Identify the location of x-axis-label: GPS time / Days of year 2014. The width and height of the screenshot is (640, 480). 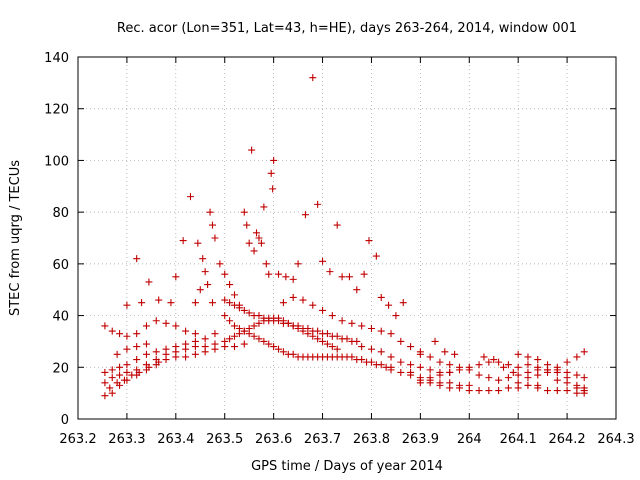
(347, 466).